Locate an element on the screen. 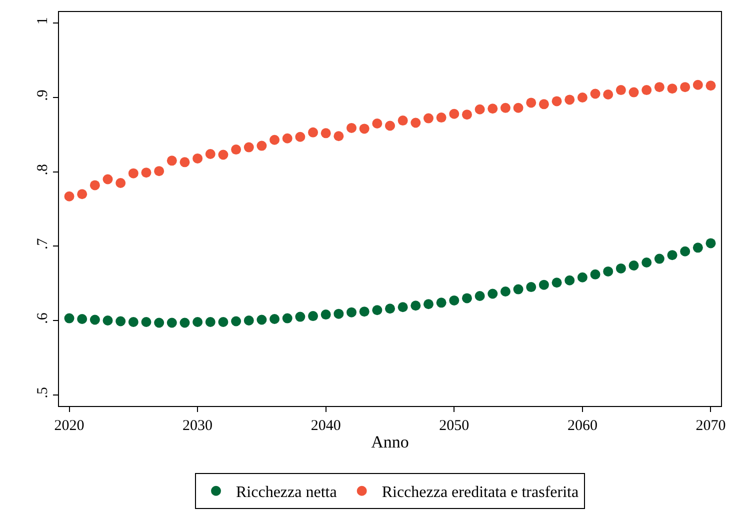 The width and height of the screenshot is (735, 519). x-axis-title: Anno is located at coordinates (390, 442).